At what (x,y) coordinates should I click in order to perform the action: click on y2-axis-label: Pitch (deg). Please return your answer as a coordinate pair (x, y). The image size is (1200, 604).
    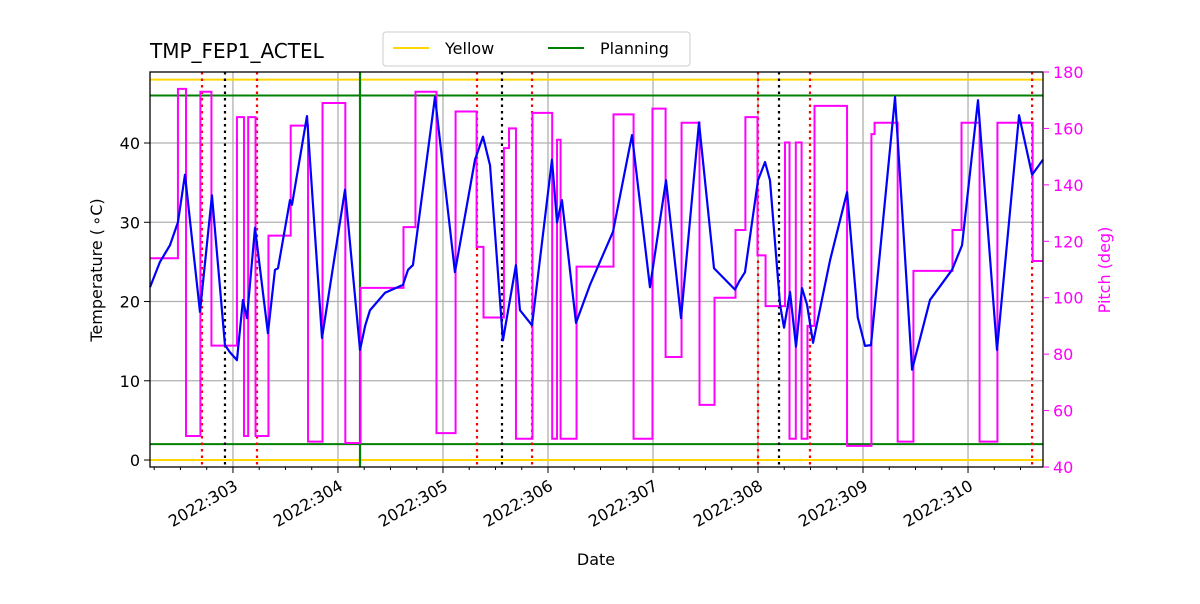
    Looking at the image, I should click on (1104, 270).